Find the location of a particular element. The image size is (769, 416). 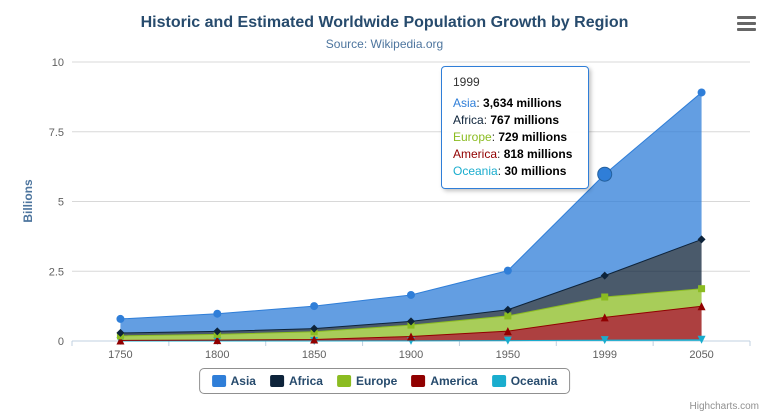

chart-subtitle: Source: Wikipedia.org is located at coordinates (384, 44).